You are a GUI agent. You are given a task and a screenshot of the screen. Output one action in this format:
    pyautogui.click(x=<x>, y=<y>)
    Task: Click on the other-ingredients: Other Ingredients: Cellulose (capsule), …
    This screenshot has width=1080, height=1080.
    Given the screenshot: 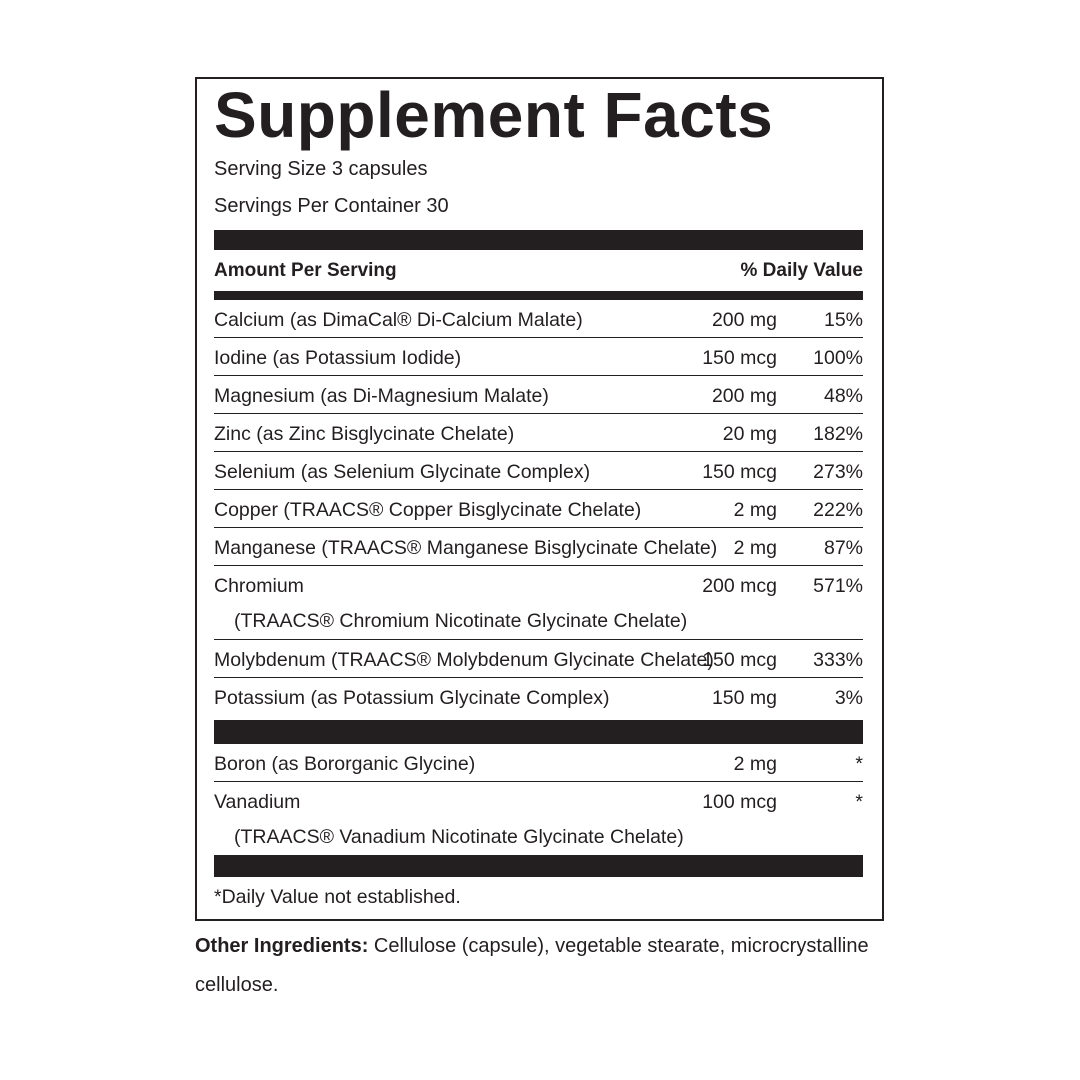 What is the action you would take?
    pyautogui.click(x=535, y=966)
    